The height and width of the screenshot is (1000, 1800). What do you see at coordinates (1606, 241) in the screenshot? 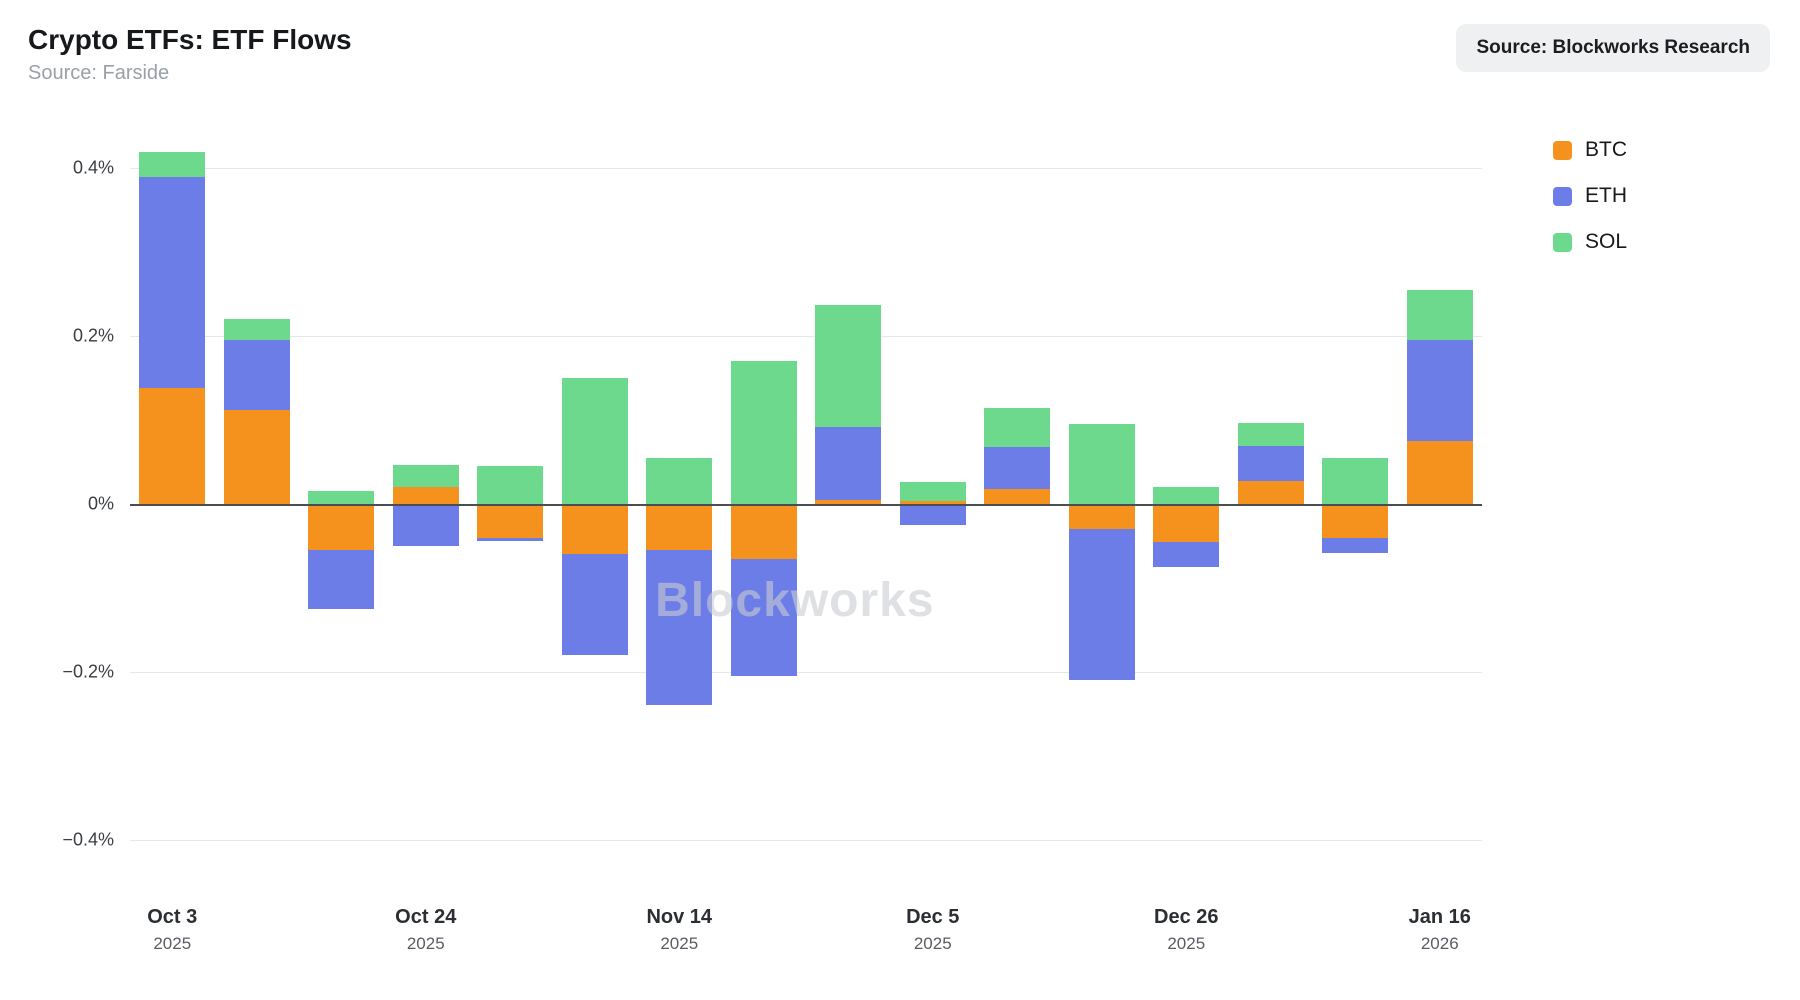
I see `legend-label: SOL` at bounding box center [1606, 241].